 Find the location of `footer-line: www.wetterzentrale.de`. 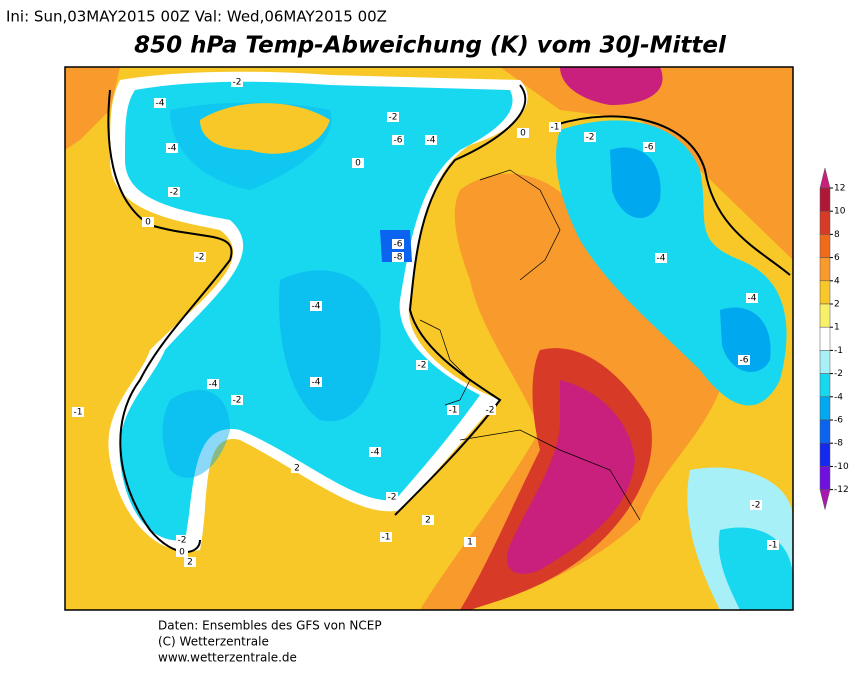

footer-line: www.wetterzentrale.de is located at coordinates (227, 658).